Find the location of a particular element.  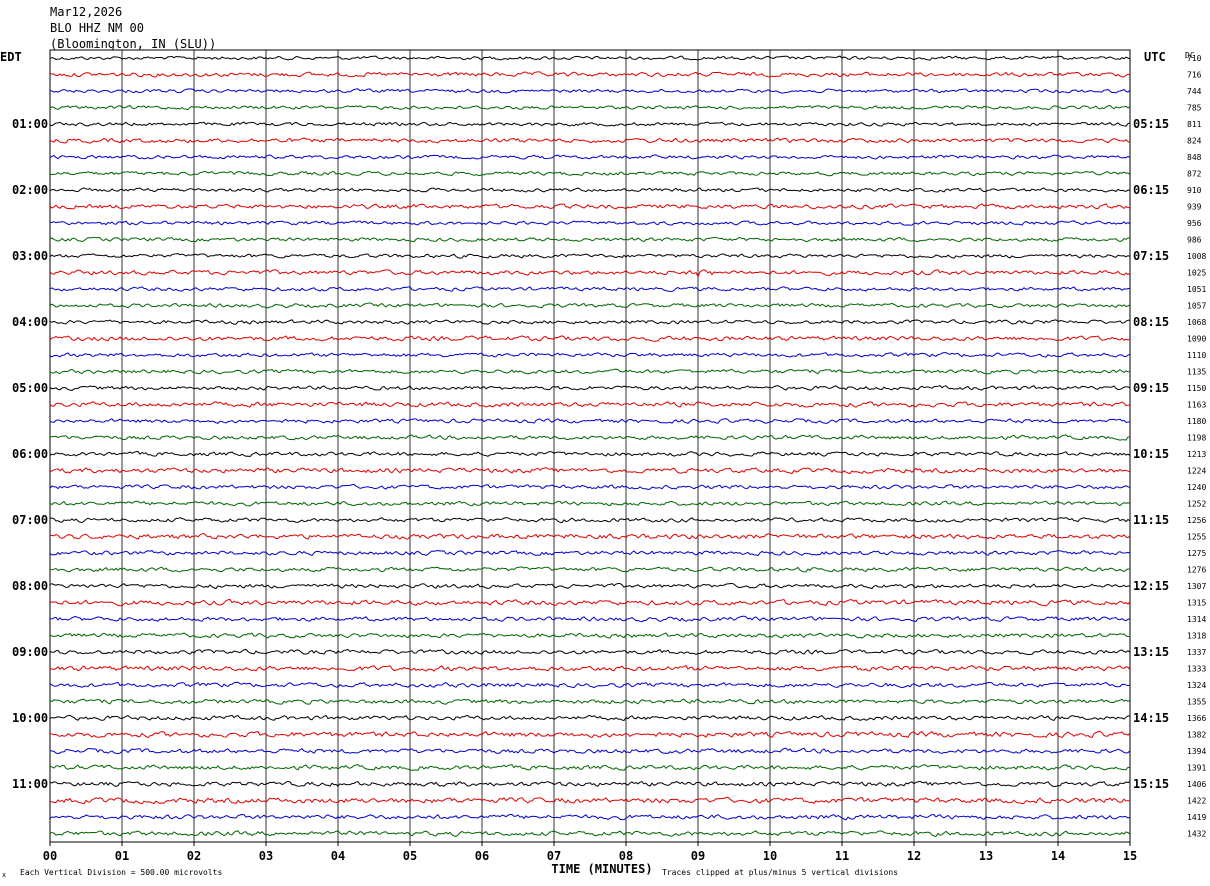

utc-hour-label-07:15: 07:15 is located at coordinates (1151, 256).